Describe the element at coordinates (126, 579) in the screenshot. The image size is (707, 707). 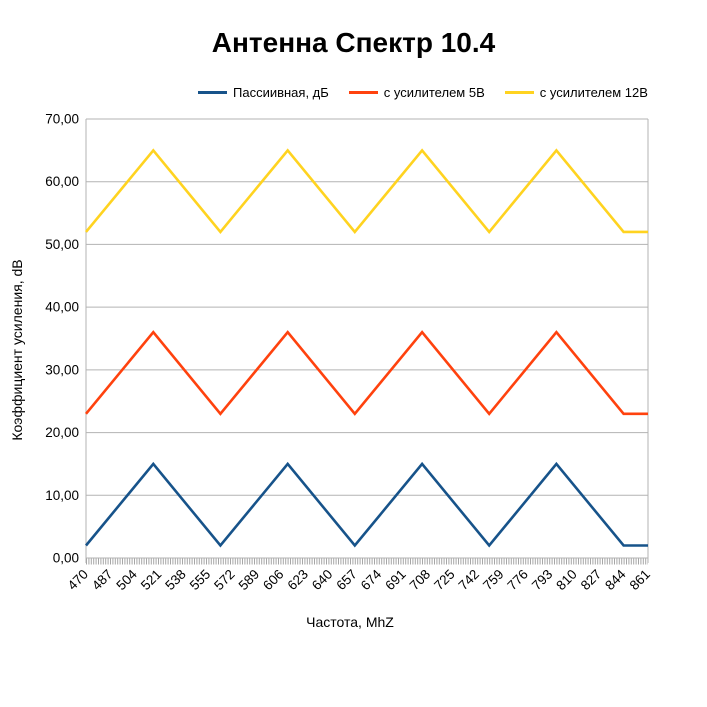
I see `x-tick-label: 504` at that location.